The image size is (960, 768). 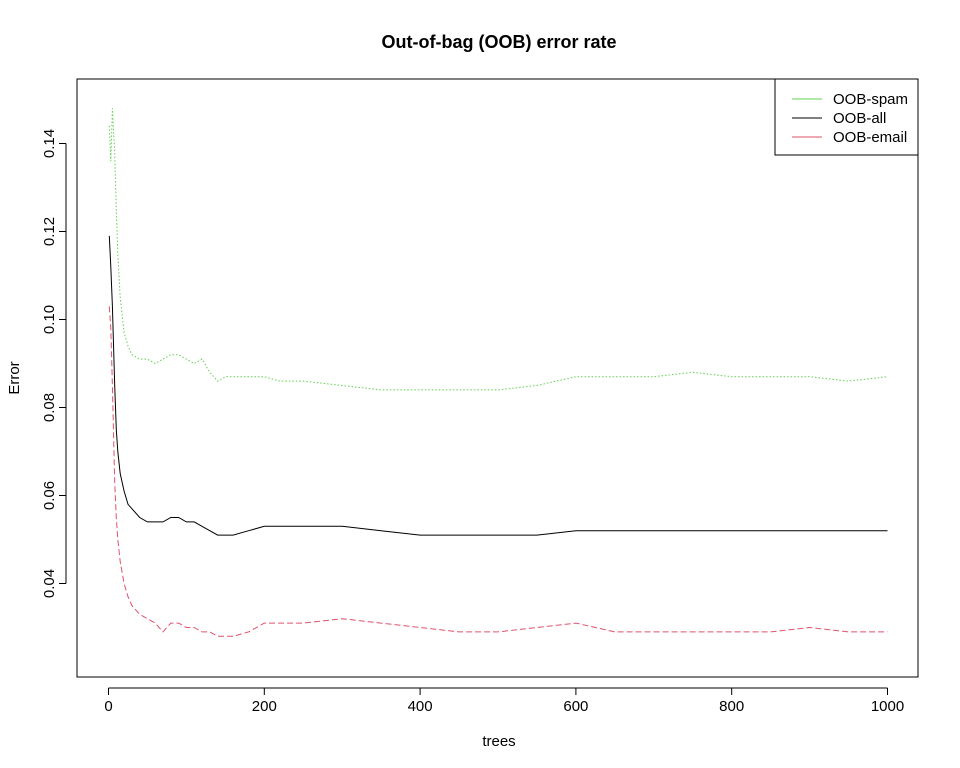 I want to click on x-axis: 0 200 400 600 800 1000, so click(x=504, y=701).